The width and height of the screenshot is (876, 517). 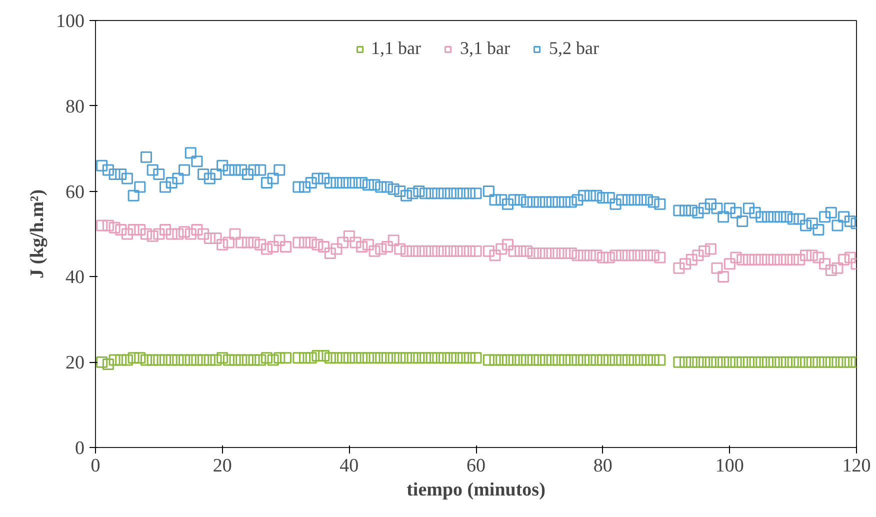 What do you see at coordinates (602, 466) in the screenshot?
I see `x-tick-label: 80` at bounding box center [602, 466].